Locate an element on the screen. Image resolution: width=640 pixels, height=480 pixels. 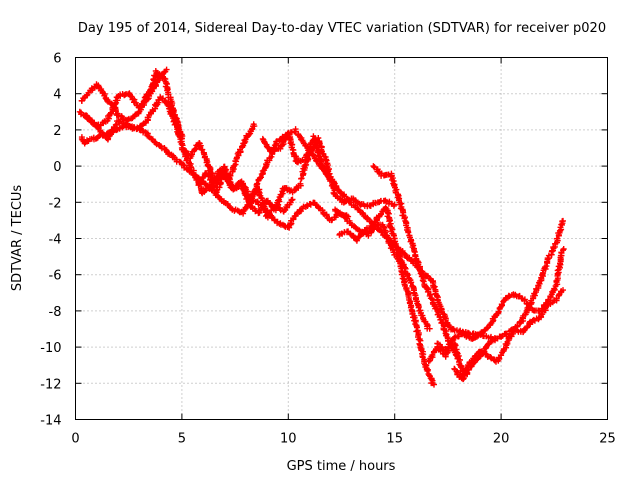
y-axis-label: SDTVAR / TECUs is located at coordinates (17, 238).